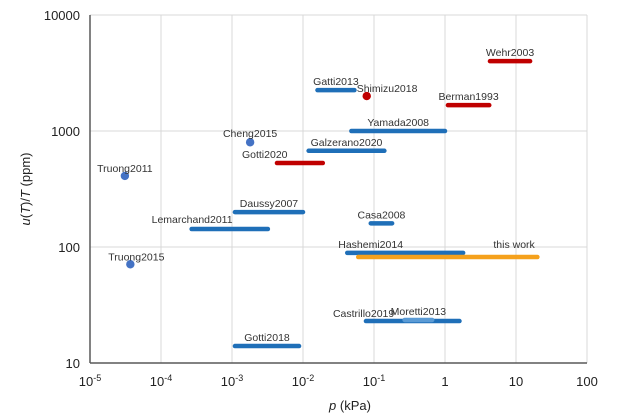  What do you see at coordinates (444, 381) in the screenshot?
I see `x-tick-label: 1` at bounding box center [444, 381].